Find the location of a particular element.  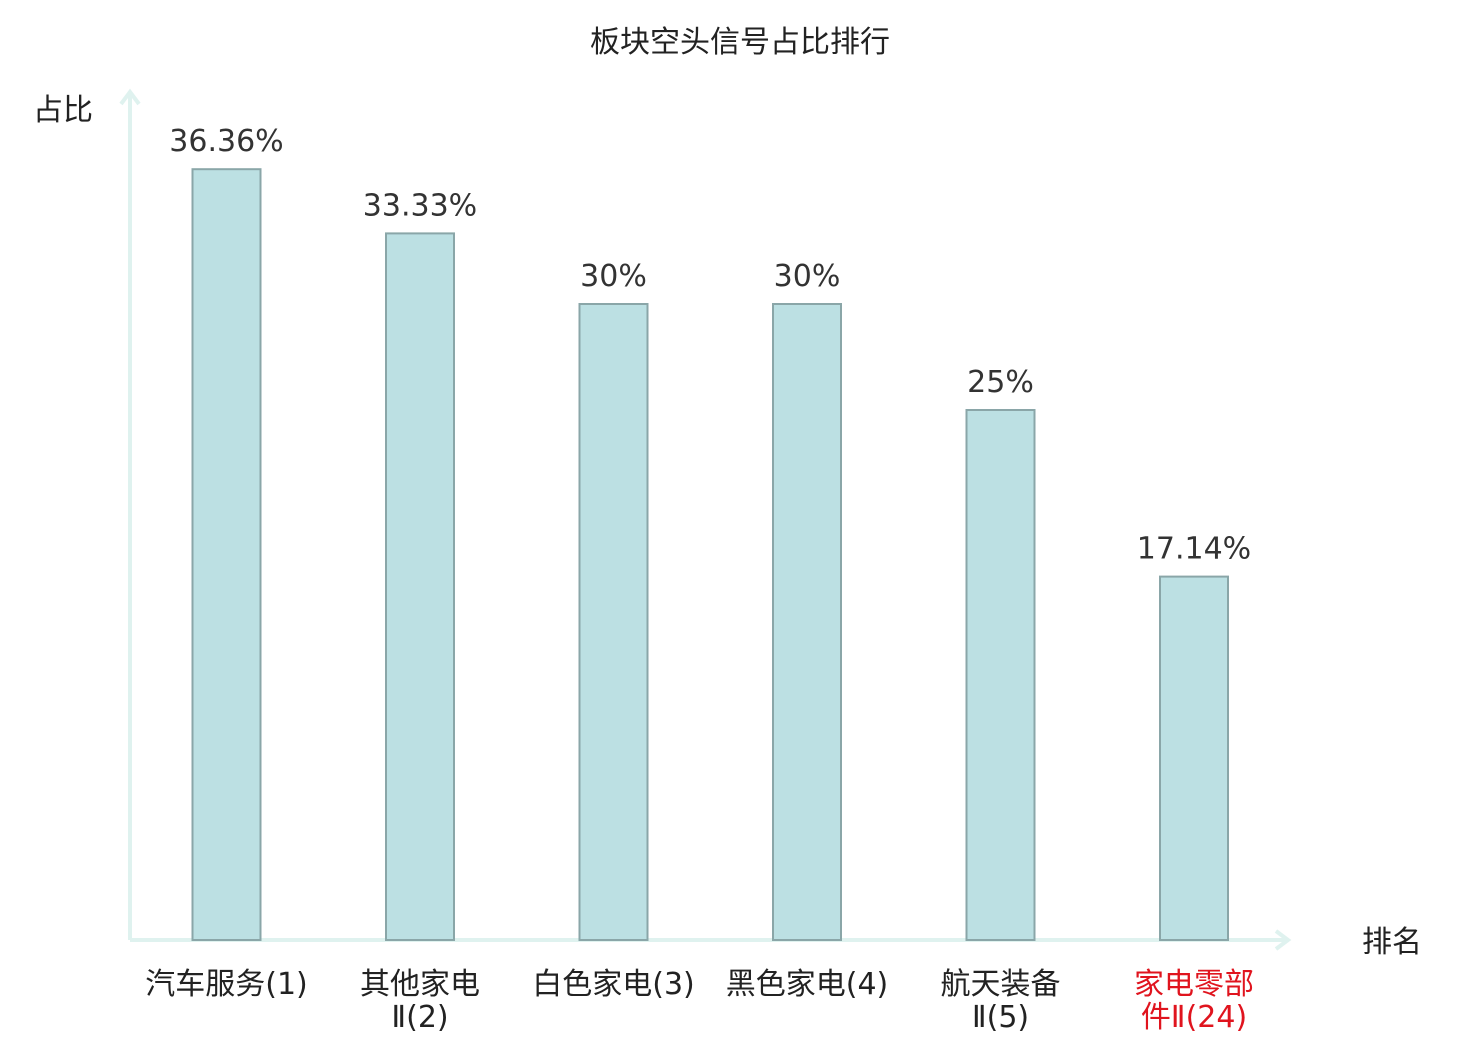

value-label: 17.14% is located at coordinates (1194, 549).